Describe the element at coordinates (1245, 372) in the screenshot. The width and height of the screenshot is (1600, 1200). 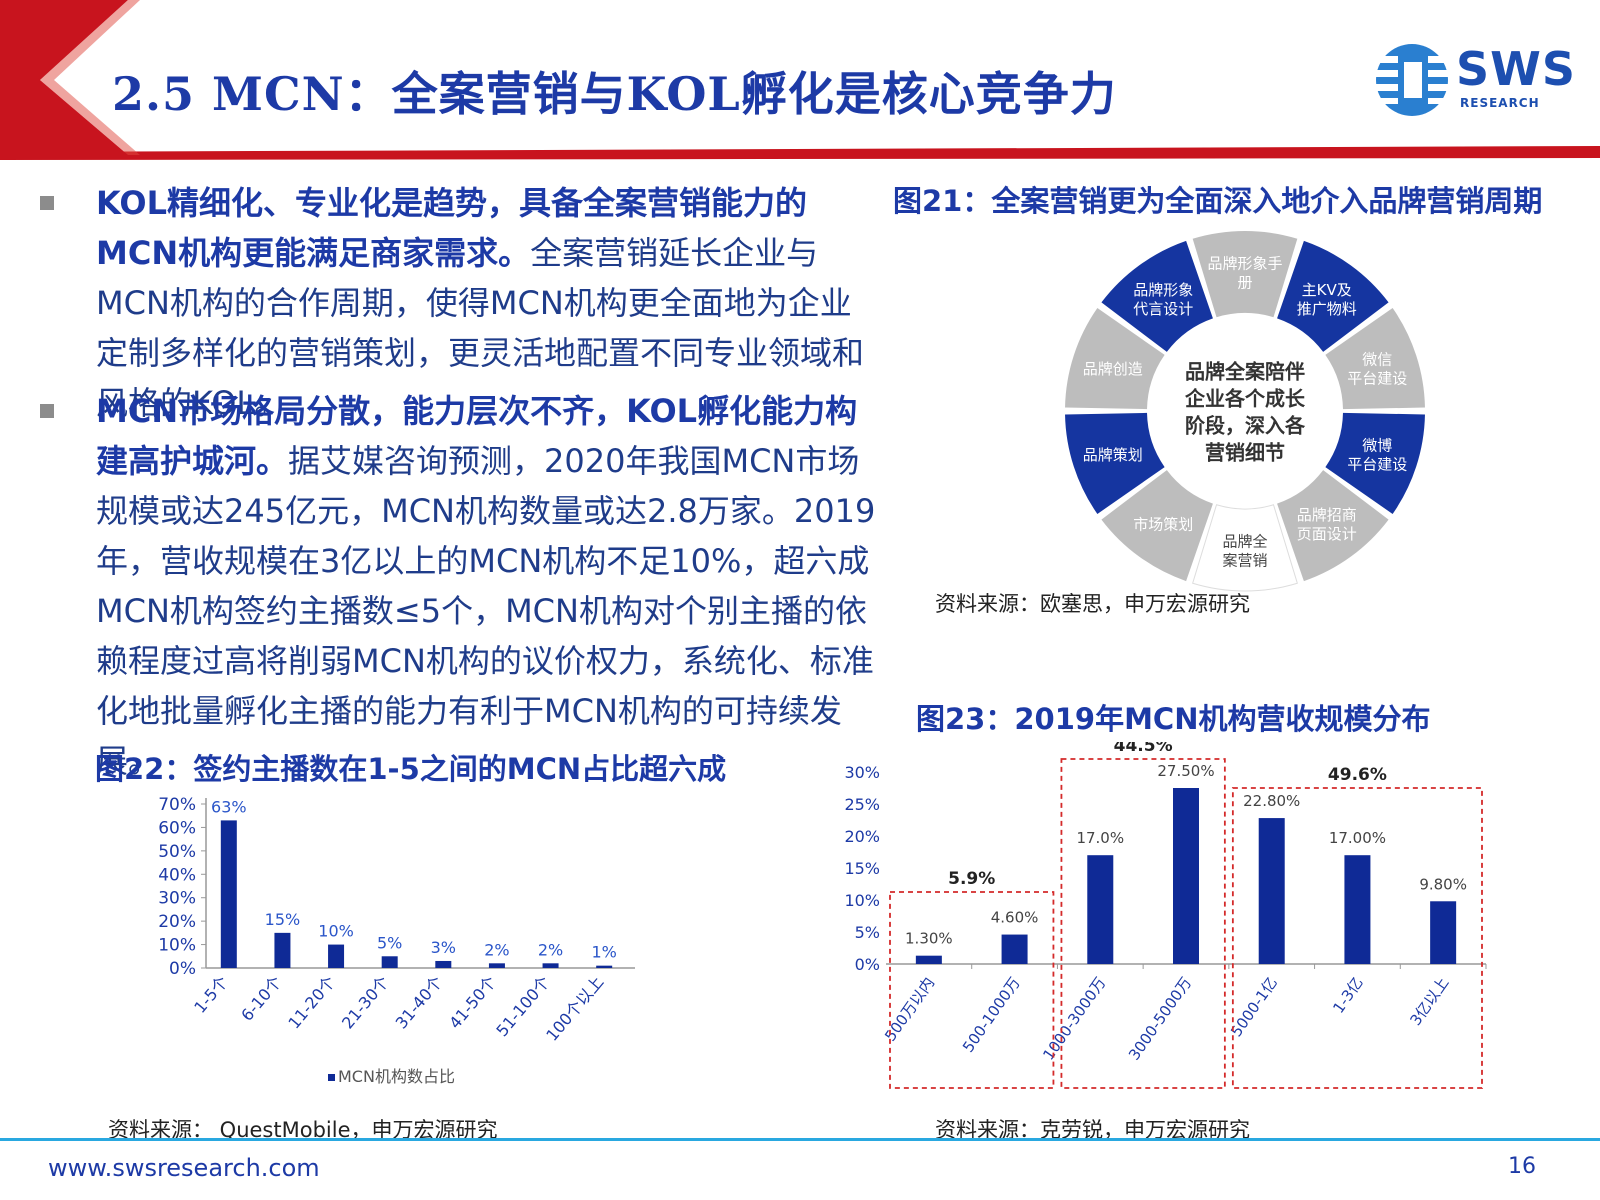
I see `wheel-center-text: 品牌全案陪伴` at that location.